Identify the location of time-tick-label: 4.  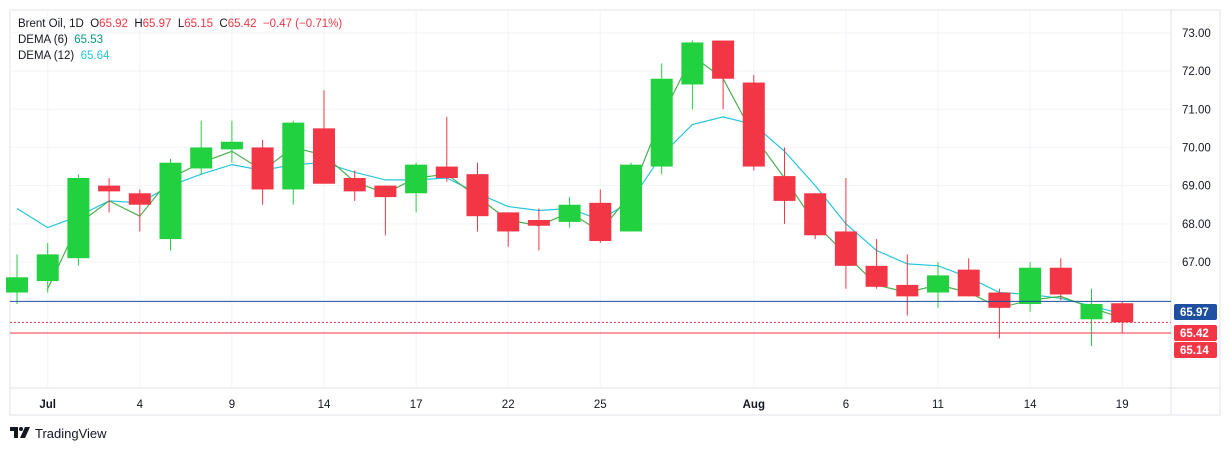
(140, 405).